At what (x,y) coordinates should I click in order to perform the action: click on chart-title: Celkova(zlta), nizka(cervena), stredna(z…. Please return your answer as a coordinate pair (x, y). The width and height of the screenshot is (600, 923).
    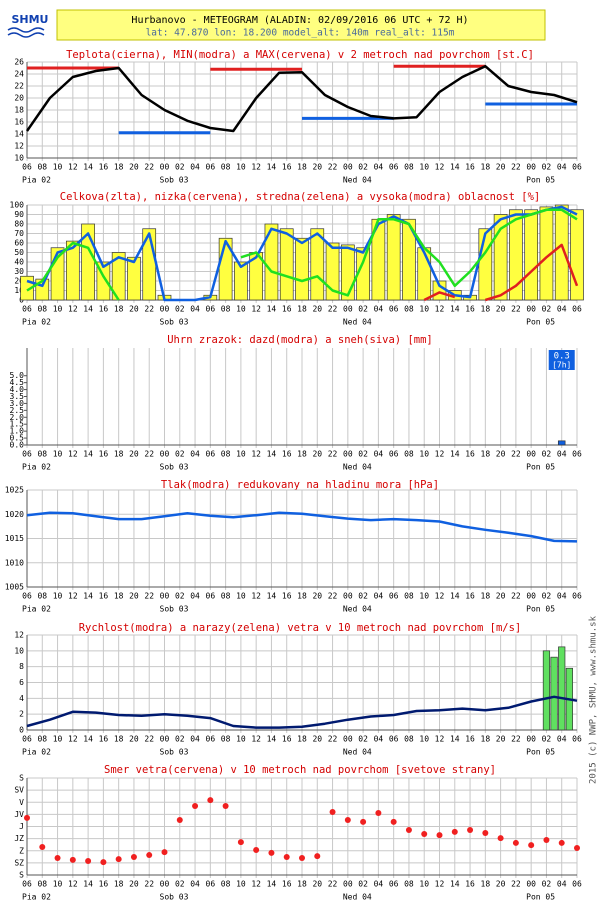
    Looking at the image, I should click on (300, 197).